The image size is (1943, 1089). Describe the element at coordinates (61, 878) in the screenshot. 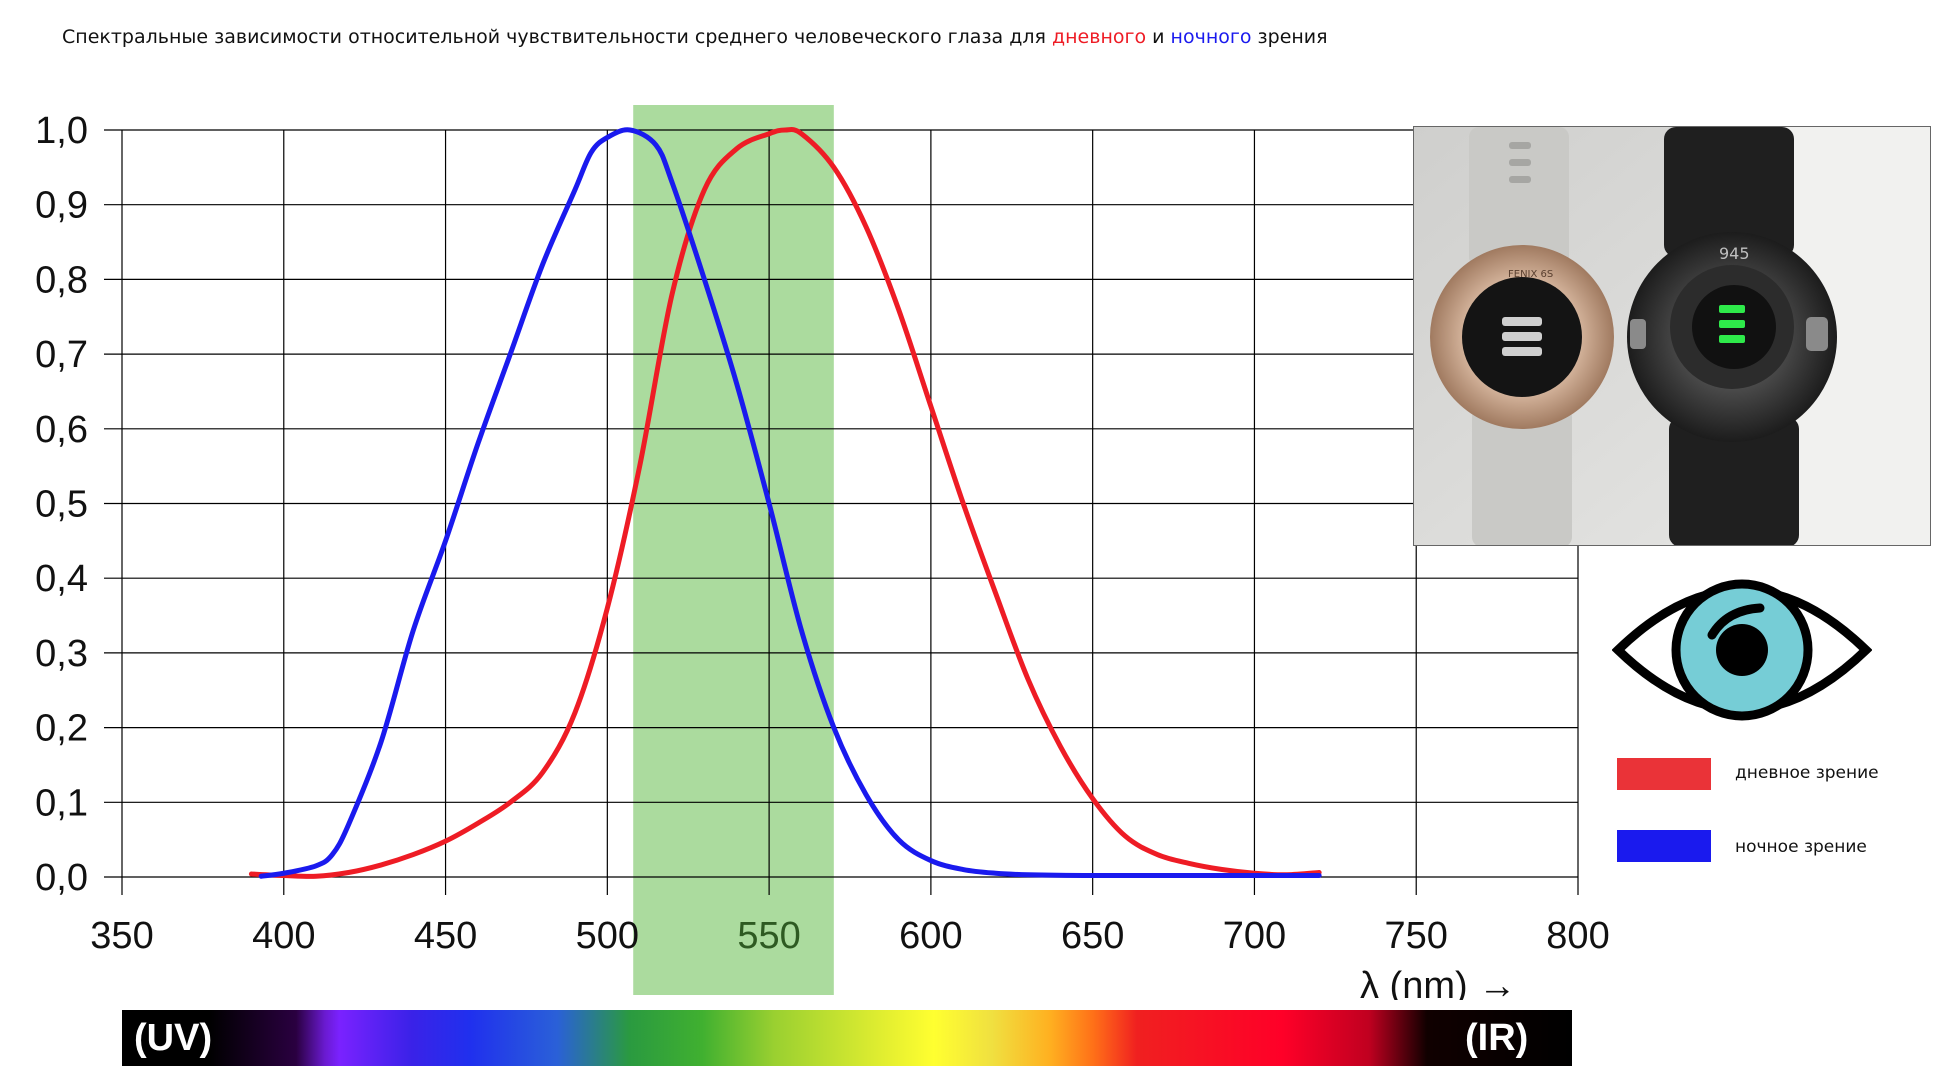

I see `y-tick-label: 0,0` at that location.